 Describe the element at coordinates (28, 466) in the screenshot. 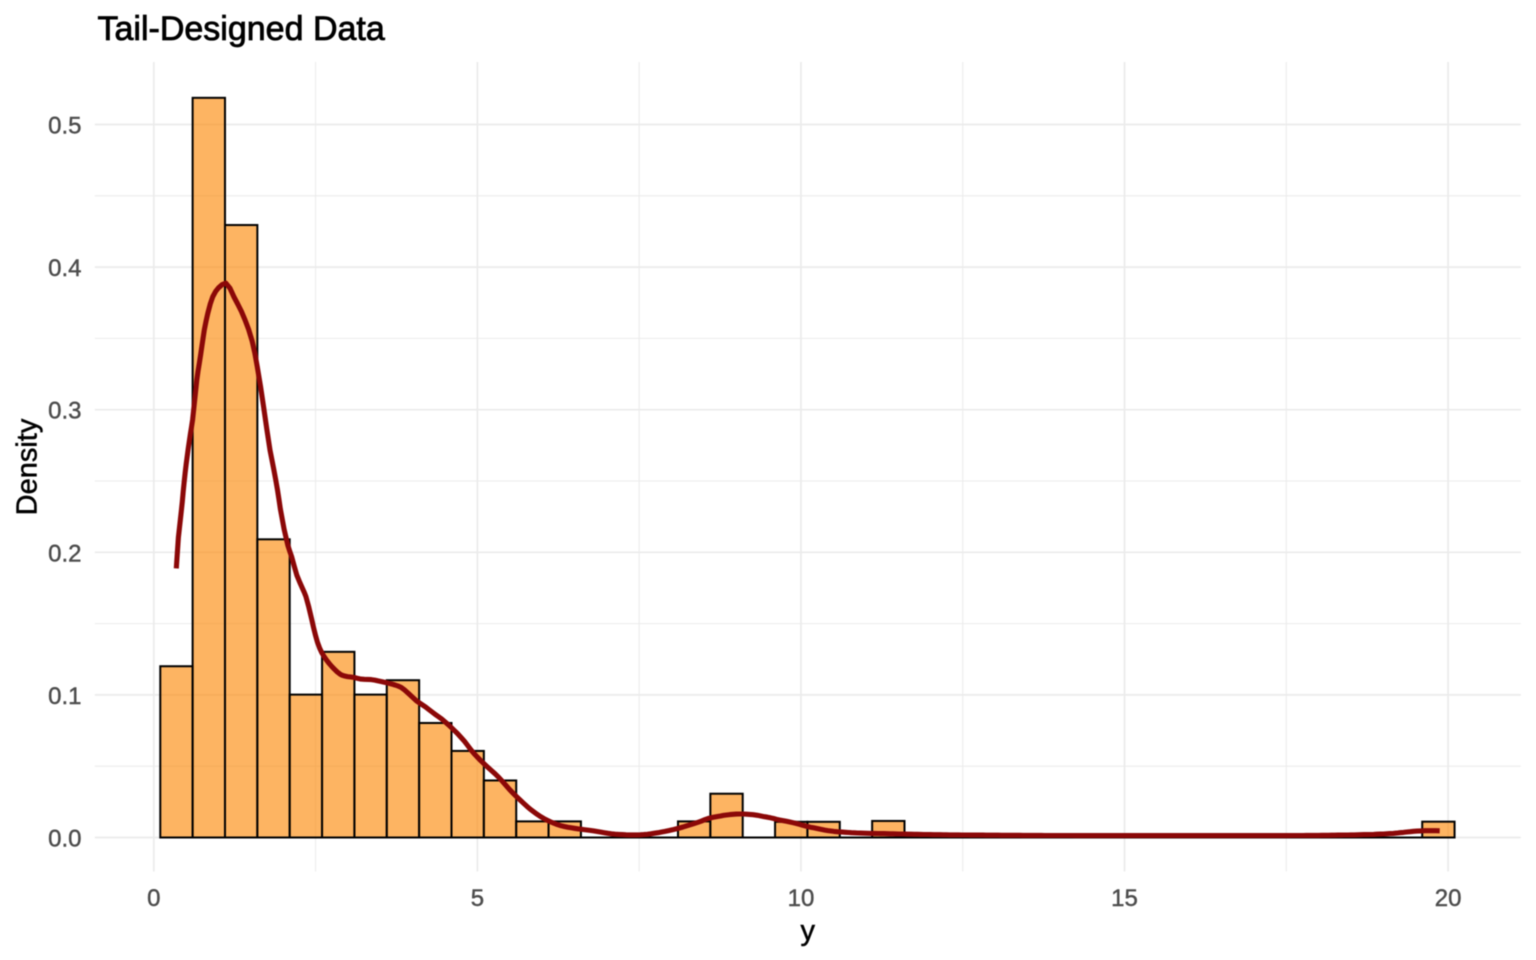

I see `svg-text: Density` at that location.